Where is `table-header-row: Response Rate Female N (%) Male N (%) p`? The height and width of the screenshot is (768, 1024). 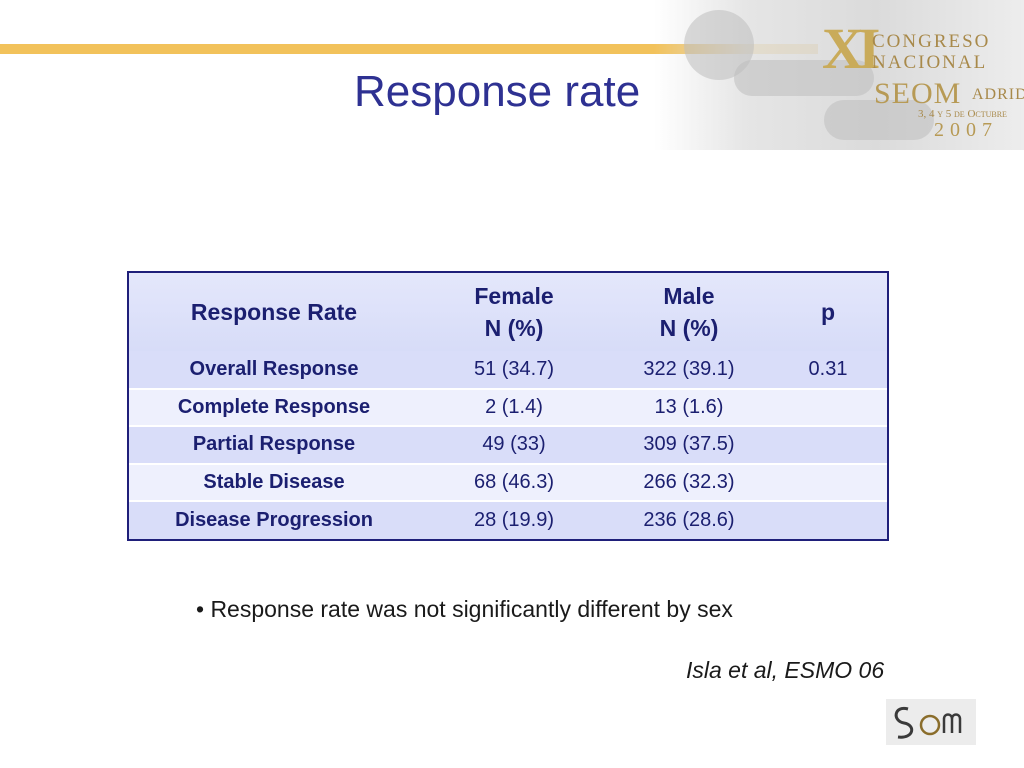 table-header-row: Response Rate Female N (%) Male N (%) p is located at coordinates (508, 312).